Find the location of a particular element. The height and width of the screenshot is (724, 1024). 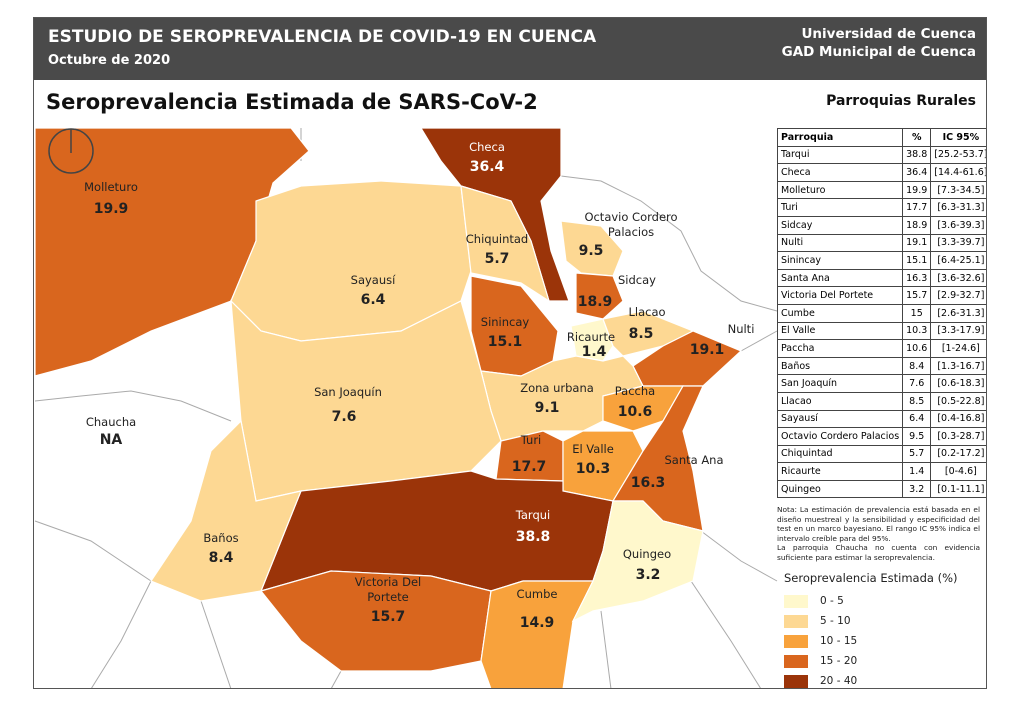

region-name: Turi is located at coordinates (531, 440).